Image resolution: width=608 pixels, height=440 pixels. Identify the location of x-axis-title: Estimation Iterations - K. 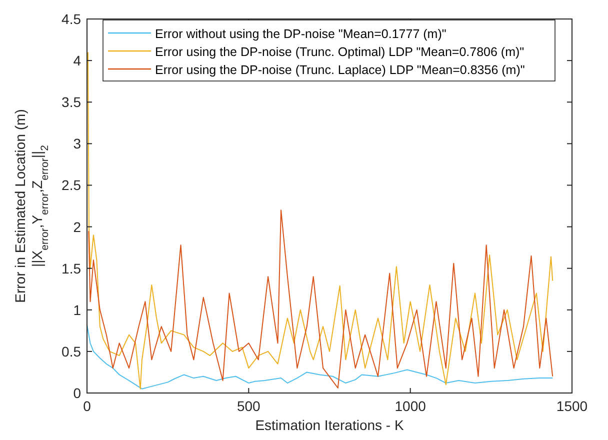
(329, 425).